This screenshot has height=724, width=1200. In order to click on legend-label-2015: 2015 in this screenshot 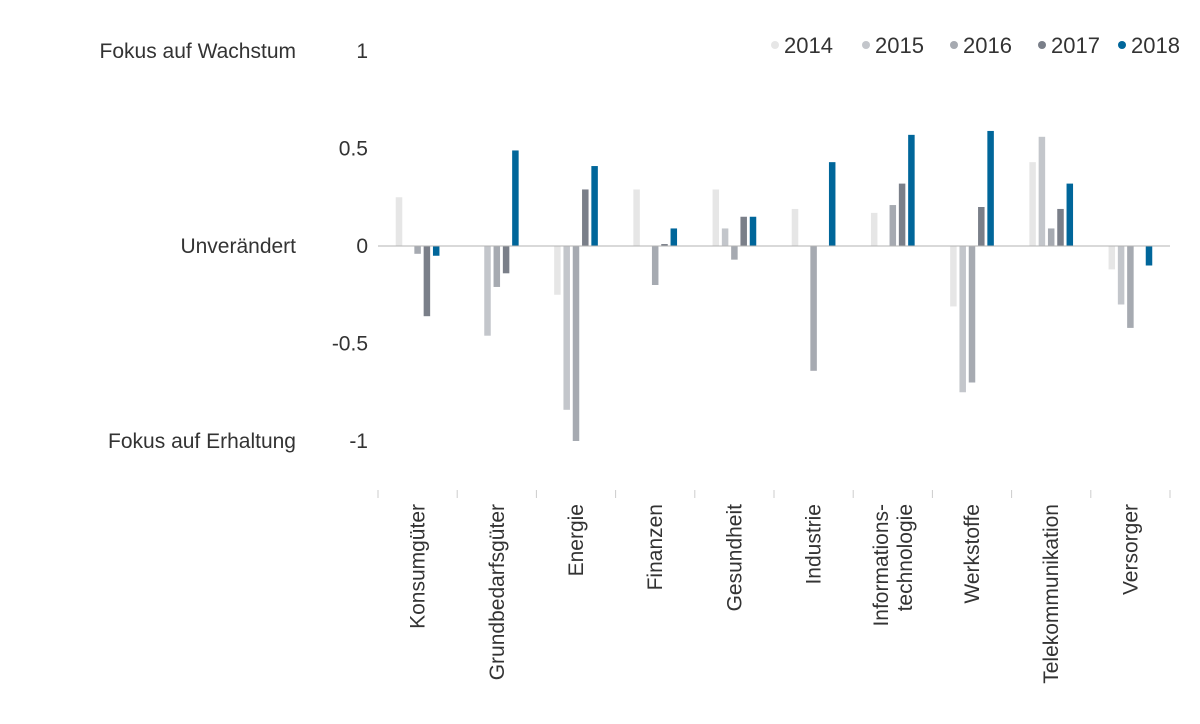, I will do `click(899, 45)`.